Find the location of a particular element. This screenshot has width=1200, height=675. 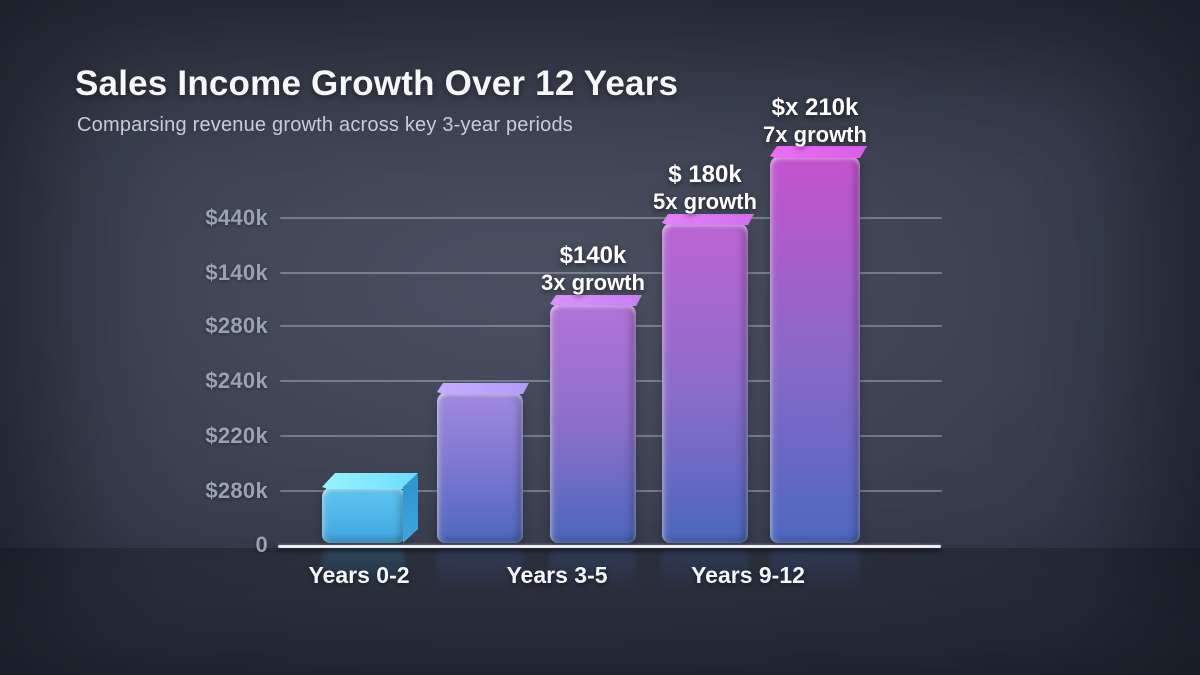

y-axis-label: $140k is located at coordinates (236, 272).